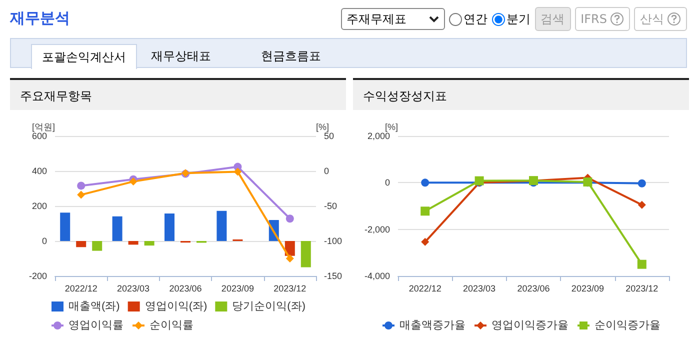 The width and height of the screenshot is (697, 342). I want to click on y2-tick-label: -150, so click(333, 276).